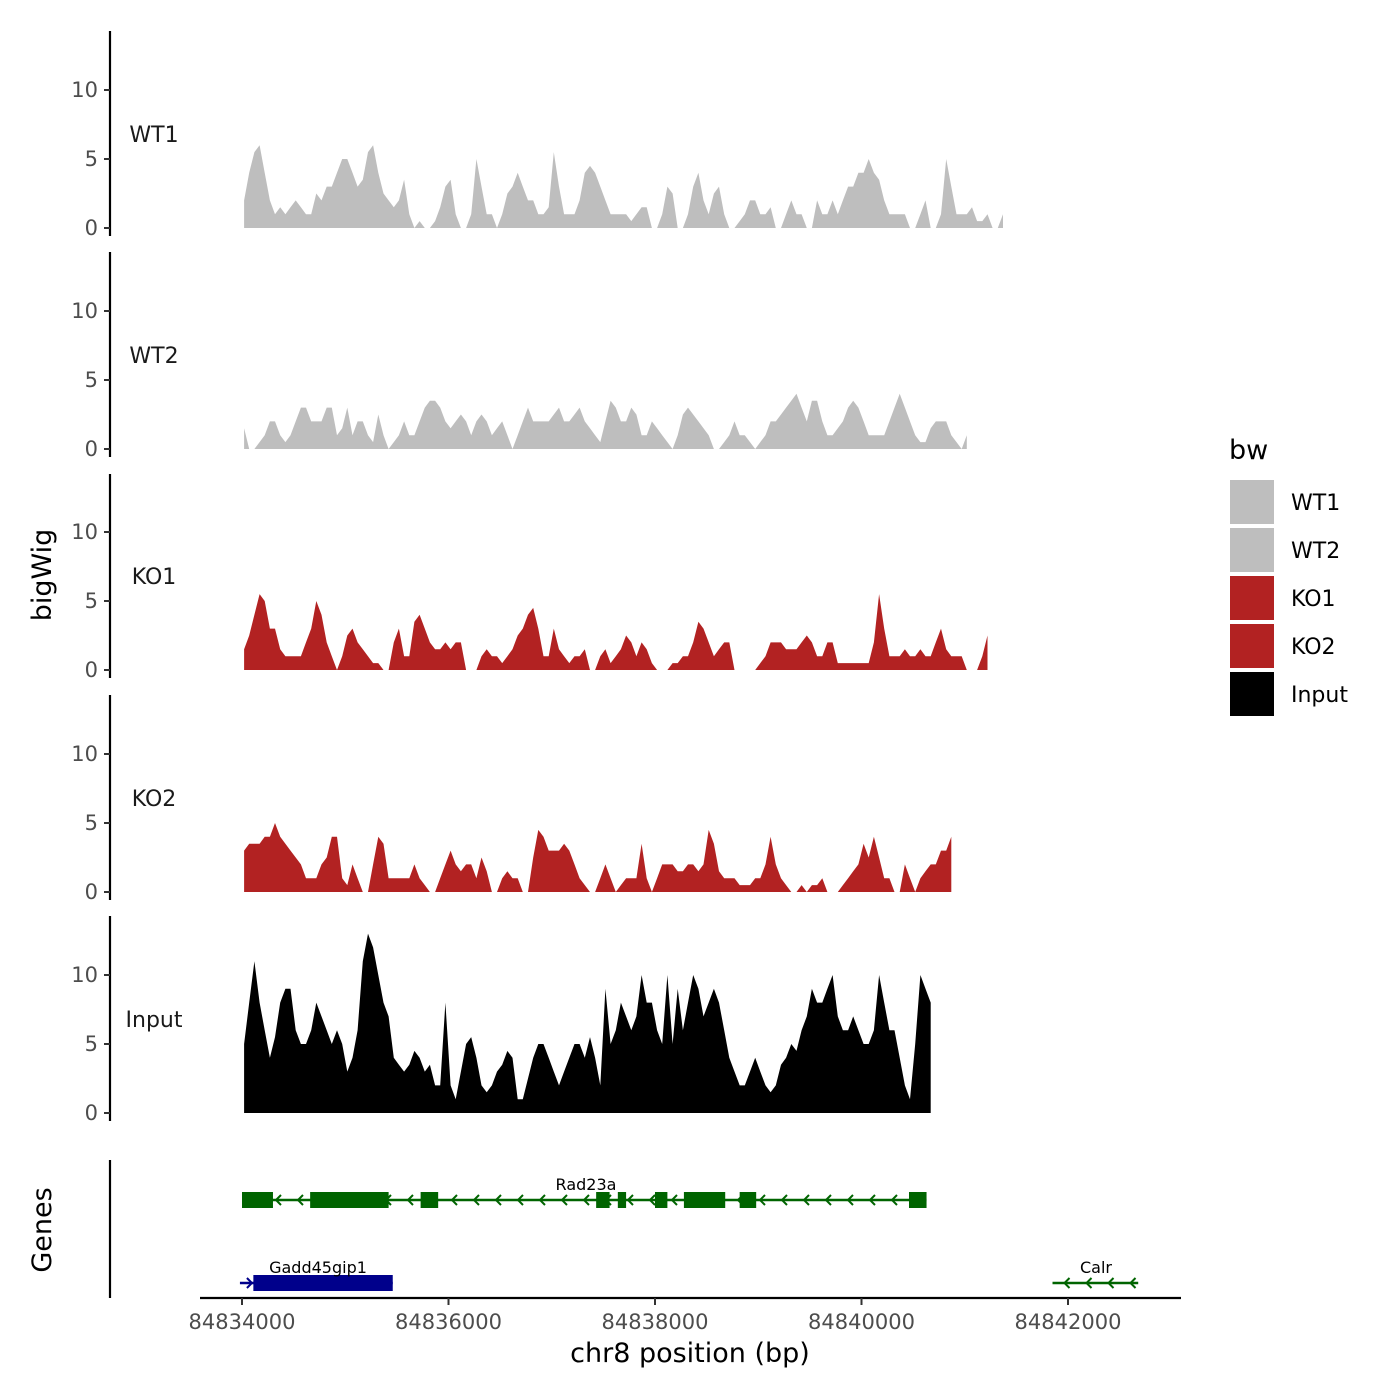 The height and width of the screenshot is (1400, 1400). I want to click on track-ko2: 0 5 10 KO2, so click(511, 799).